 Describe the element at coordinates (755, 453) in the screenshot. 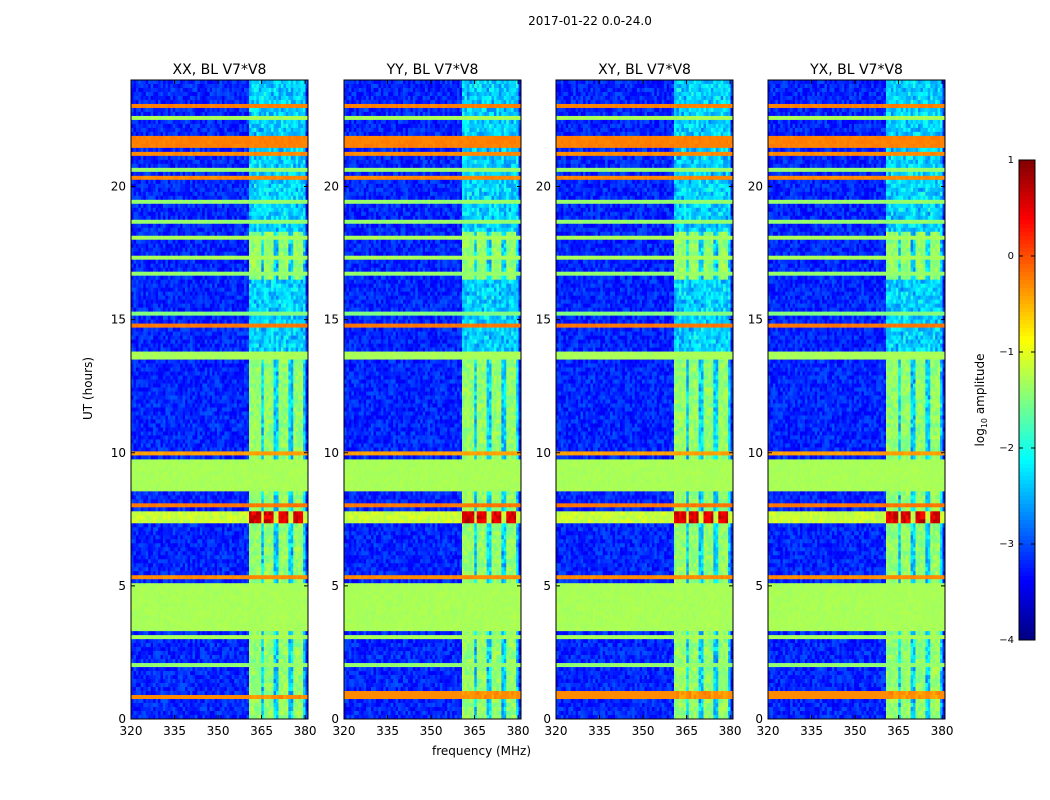

I see `panel-4-y-tick-label: 10` at that location.